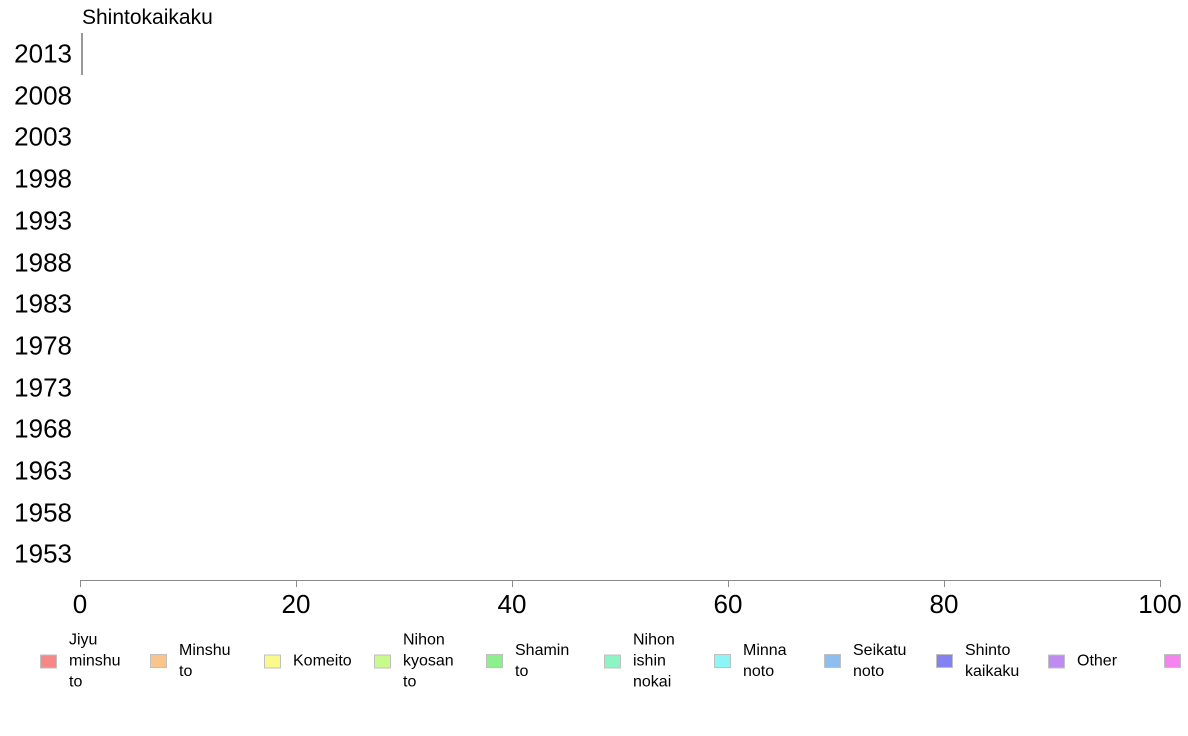  I want to click on y-tick-label: 1963, so click(43, 470).